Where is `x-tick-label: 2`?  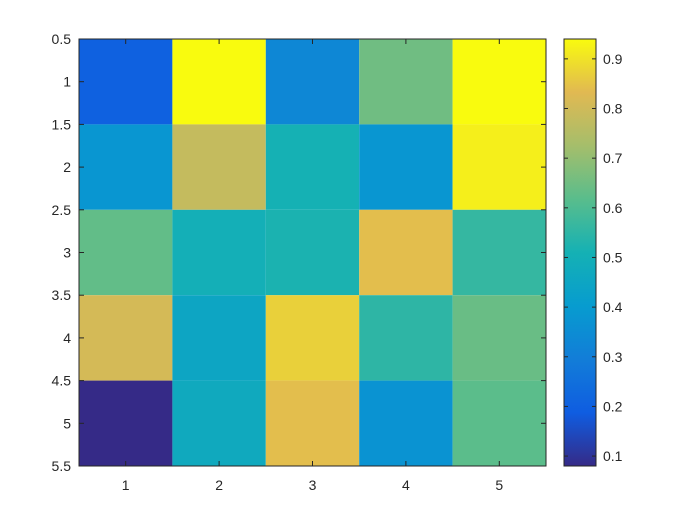
x-tick-label: 2 is located at coordinates (219, 485).